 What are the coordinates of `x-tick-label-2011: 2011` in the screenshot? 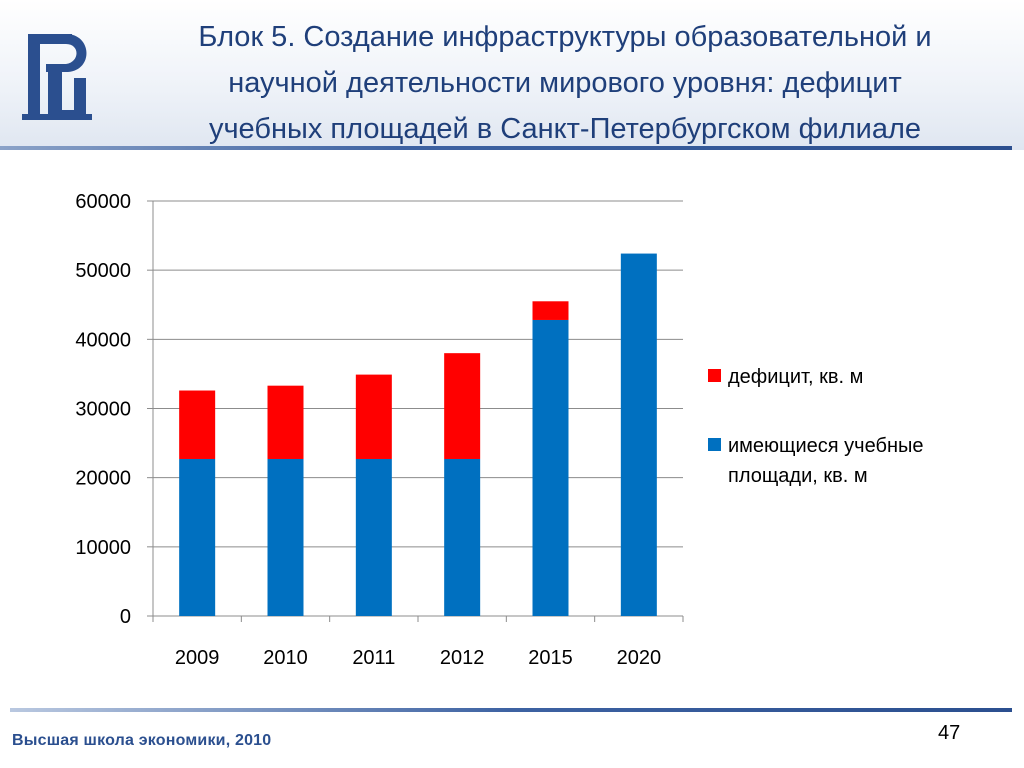 It's located at (373, 658).